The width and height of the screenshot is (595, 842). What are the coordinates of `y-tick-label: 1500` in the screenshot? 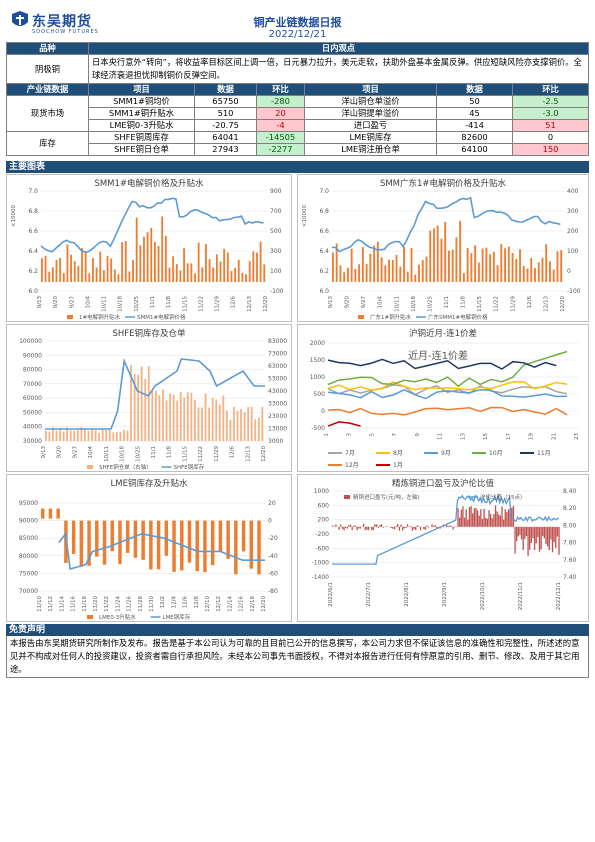 It's located at (317, 360).